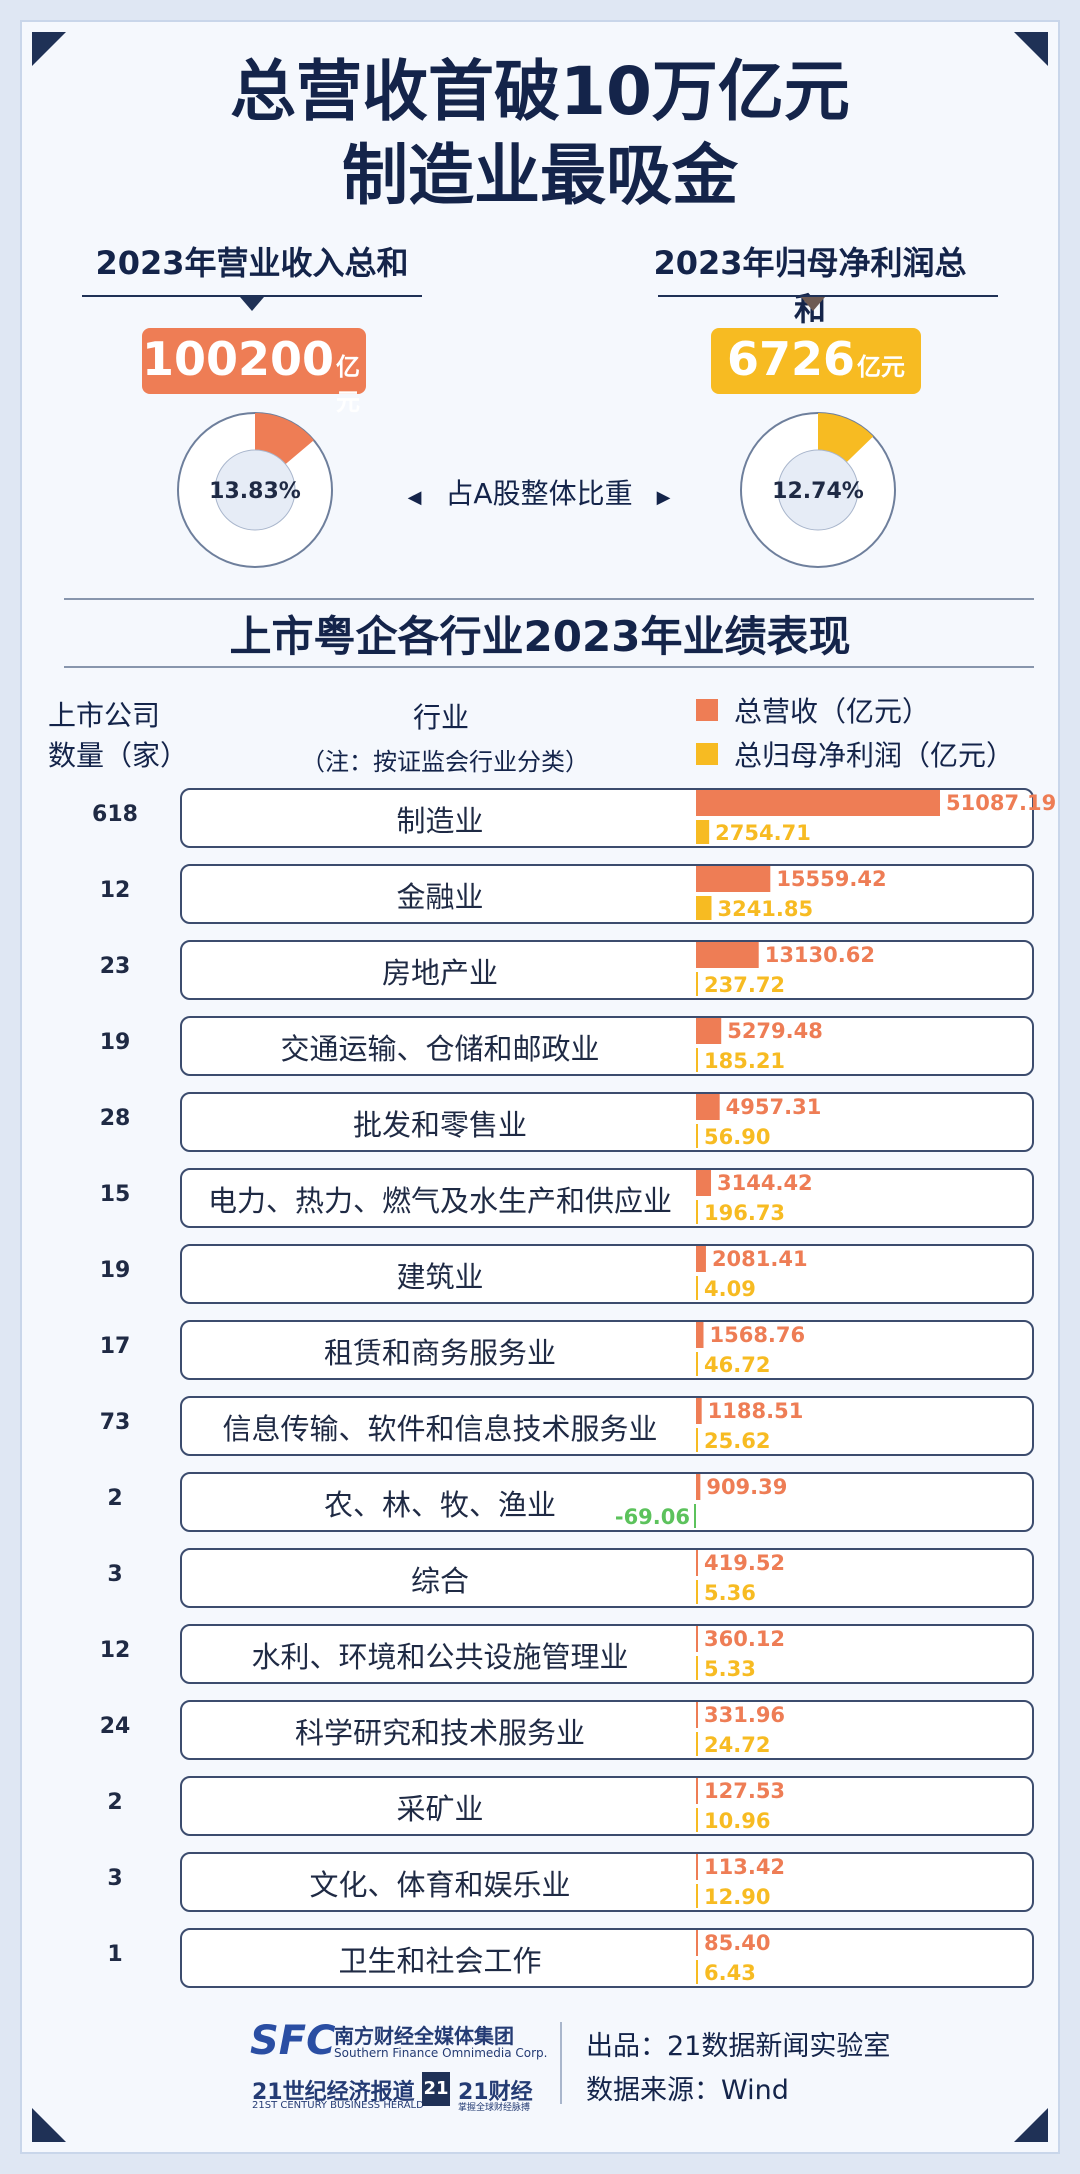  What do you see at coordinates (791, 359) in the screenshot?
I see `profit-total-value: 6726` at bounding box center [791, 359].